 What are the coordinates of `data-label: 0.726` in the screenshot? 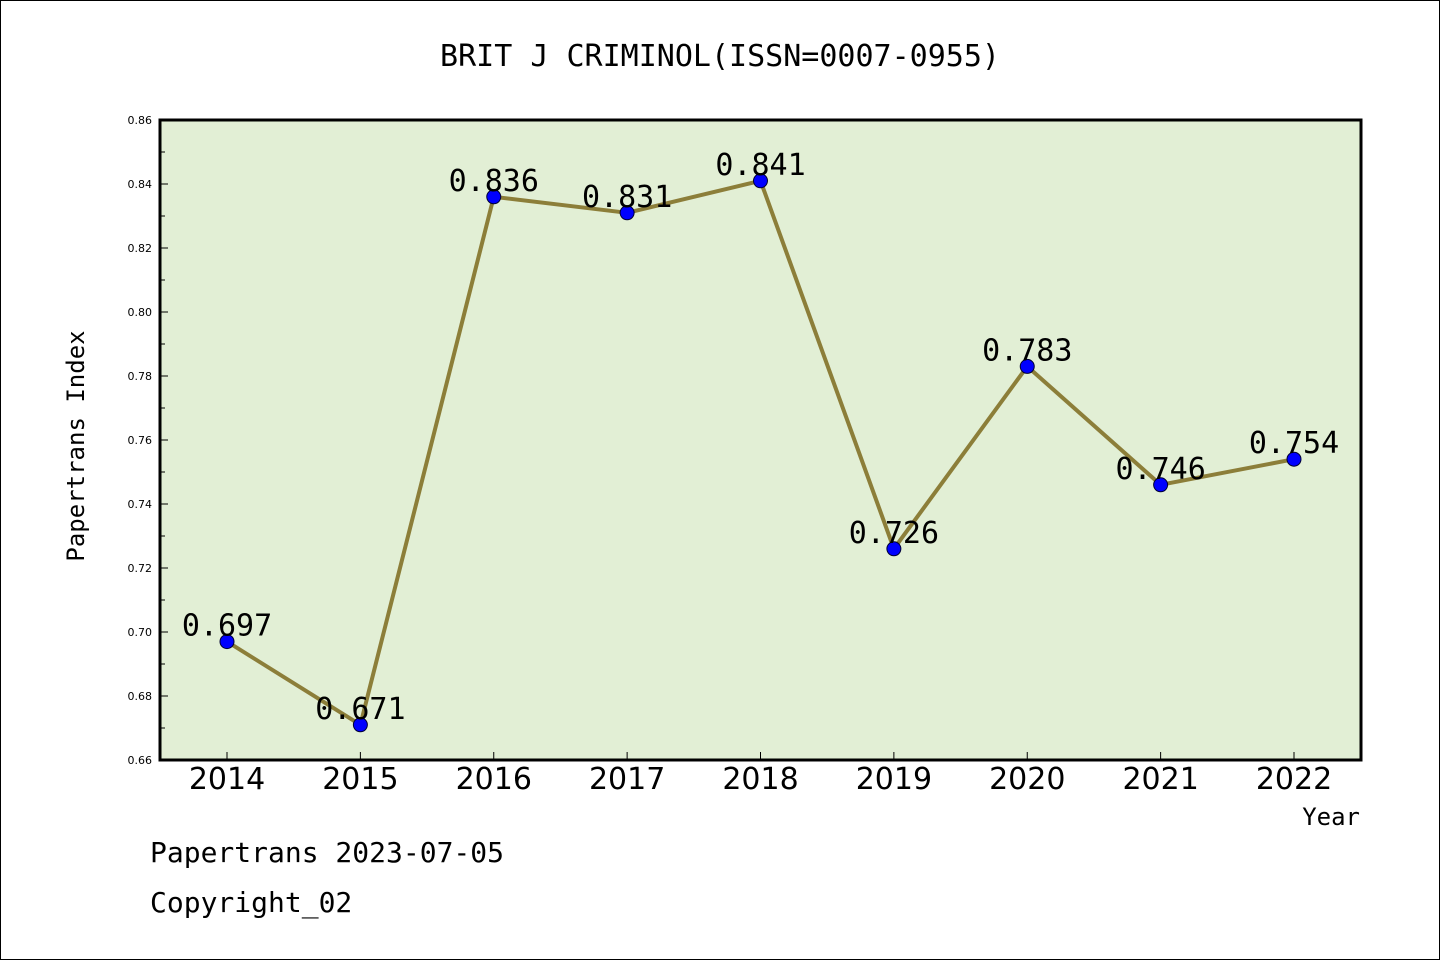 It's located at (894, 533).